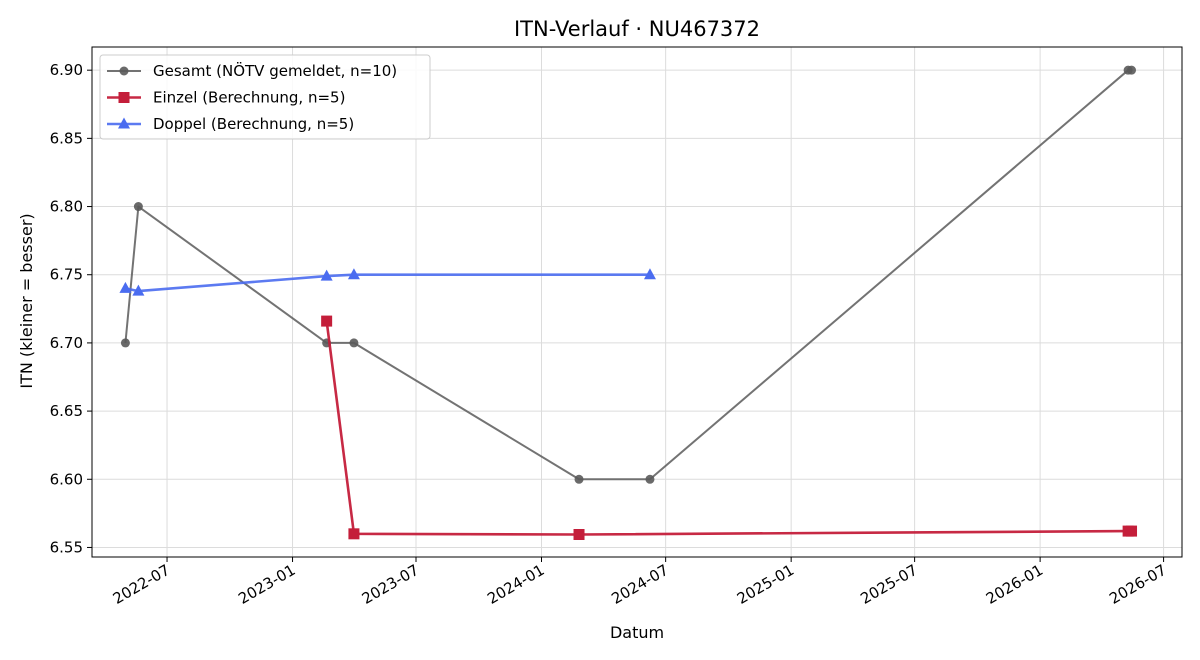 The image size is (1200, 660). I want to click on x-tick-label: 2022-07, so click(141, 584).